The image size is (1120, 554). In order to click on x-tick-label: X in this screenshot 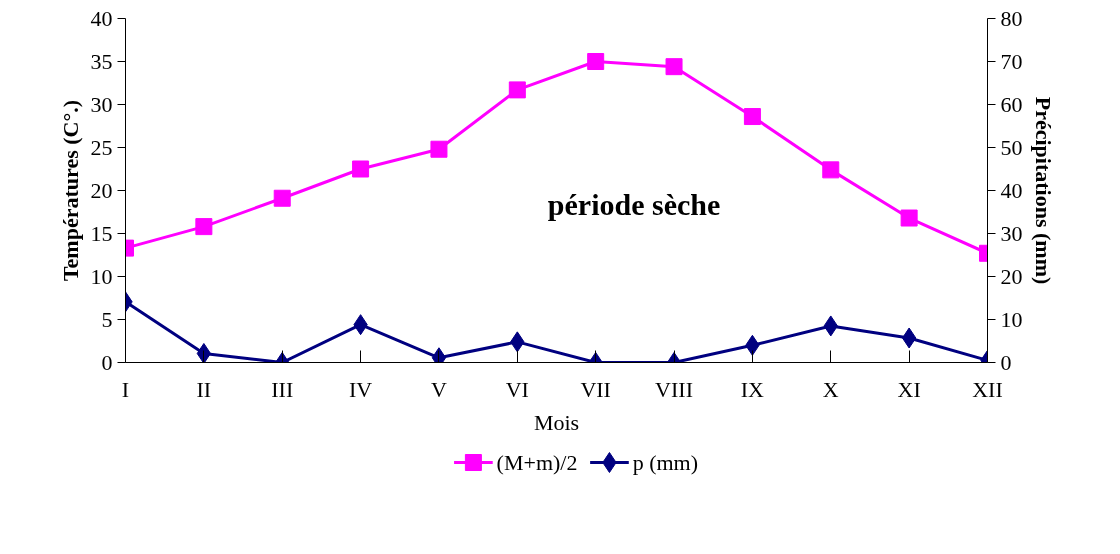, I will do `click(830, 389)`.